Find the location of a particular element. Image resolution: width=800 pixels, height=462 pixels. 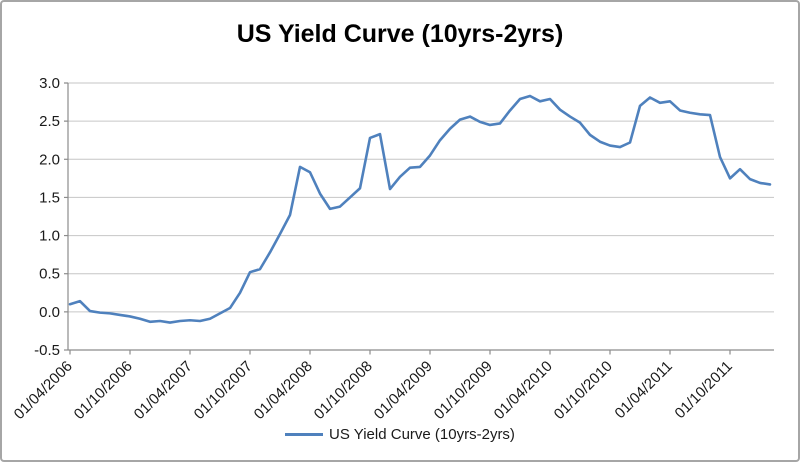

x-tick-label: 01/04/2009 is located at coordinates (403, 390).